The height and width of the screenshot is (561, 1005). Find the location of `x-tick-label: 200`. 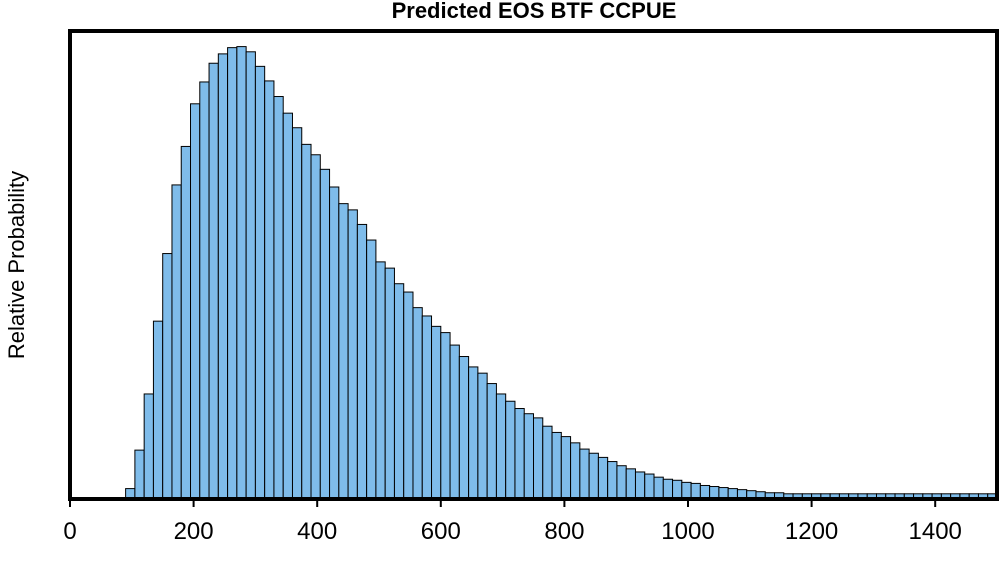

x-tick-label: 200 is located at coordinates (194, 531).